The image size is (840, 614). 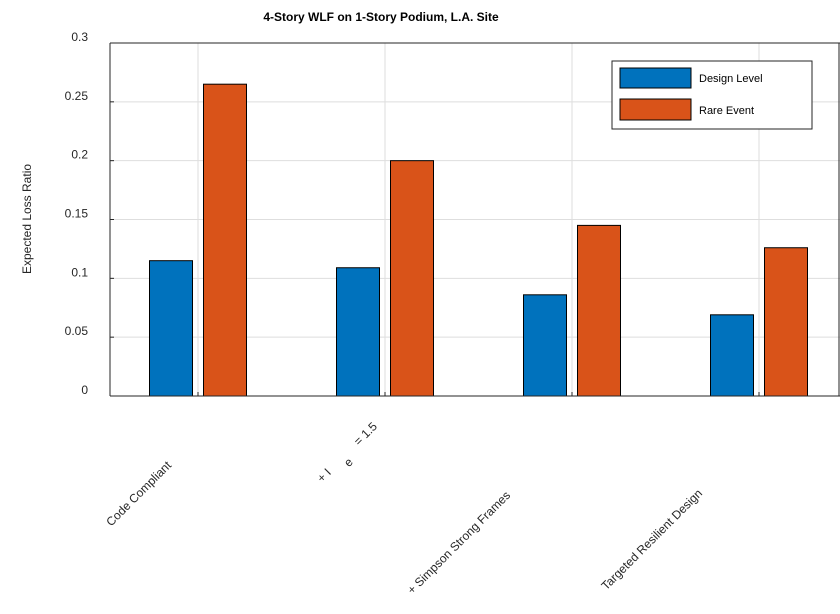 What do you see at coordinates (731, 79) in the screenshot?
I see `legend-label-design-level: Design Level` at bounding box center [731, 79].